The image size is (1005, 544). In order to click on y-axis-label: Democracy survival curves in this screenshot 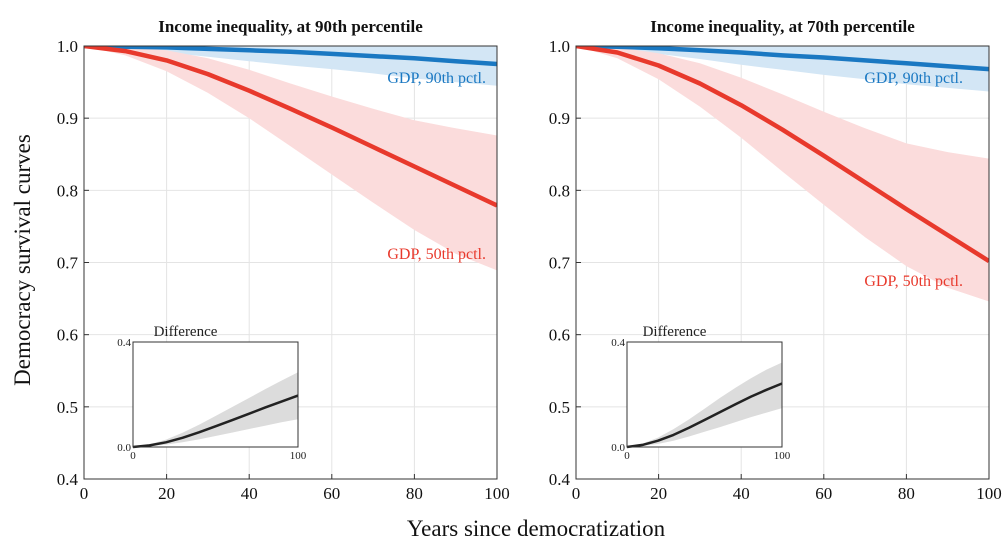, I will do `click(22, 260)`.